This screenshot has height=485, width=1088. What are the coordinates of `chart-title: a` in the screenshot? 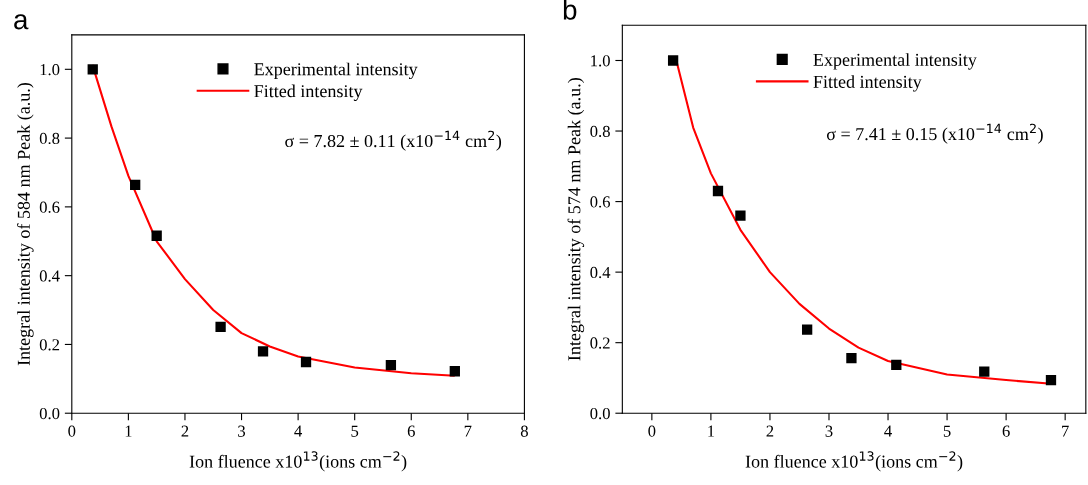 It's located at (21, 22).